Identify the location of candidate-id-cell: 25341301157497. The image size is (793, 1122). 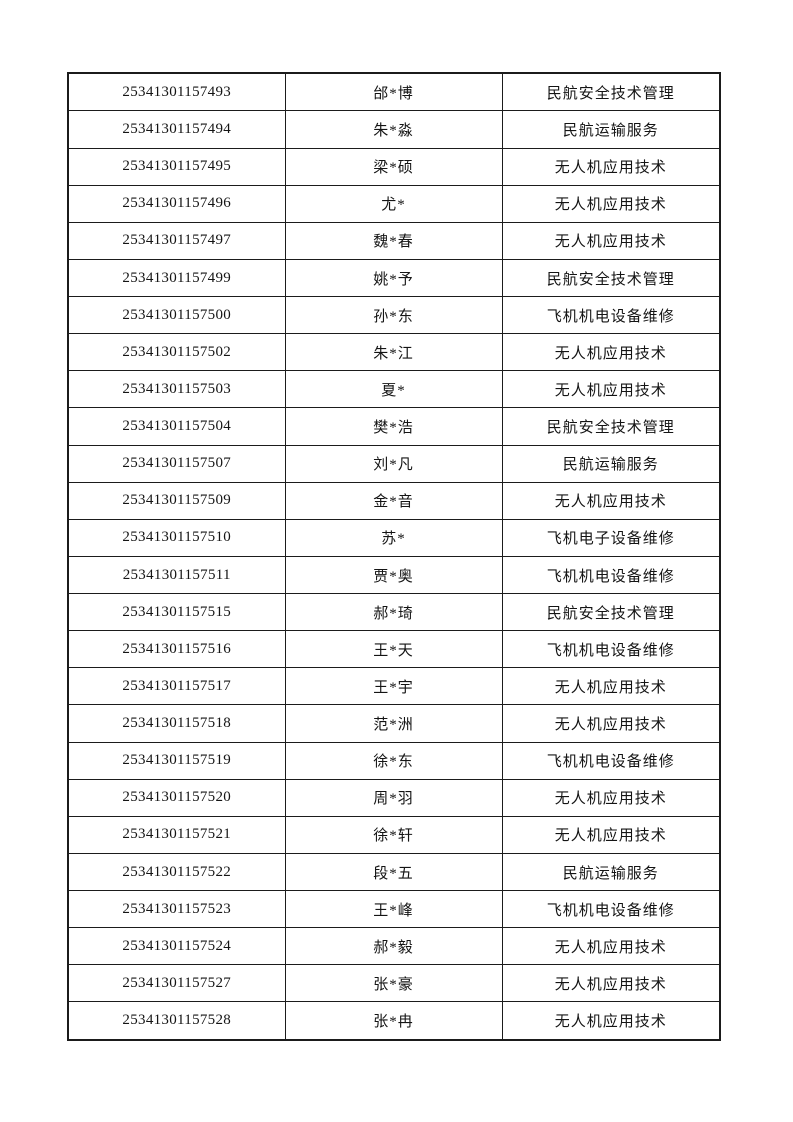
(176, 240).